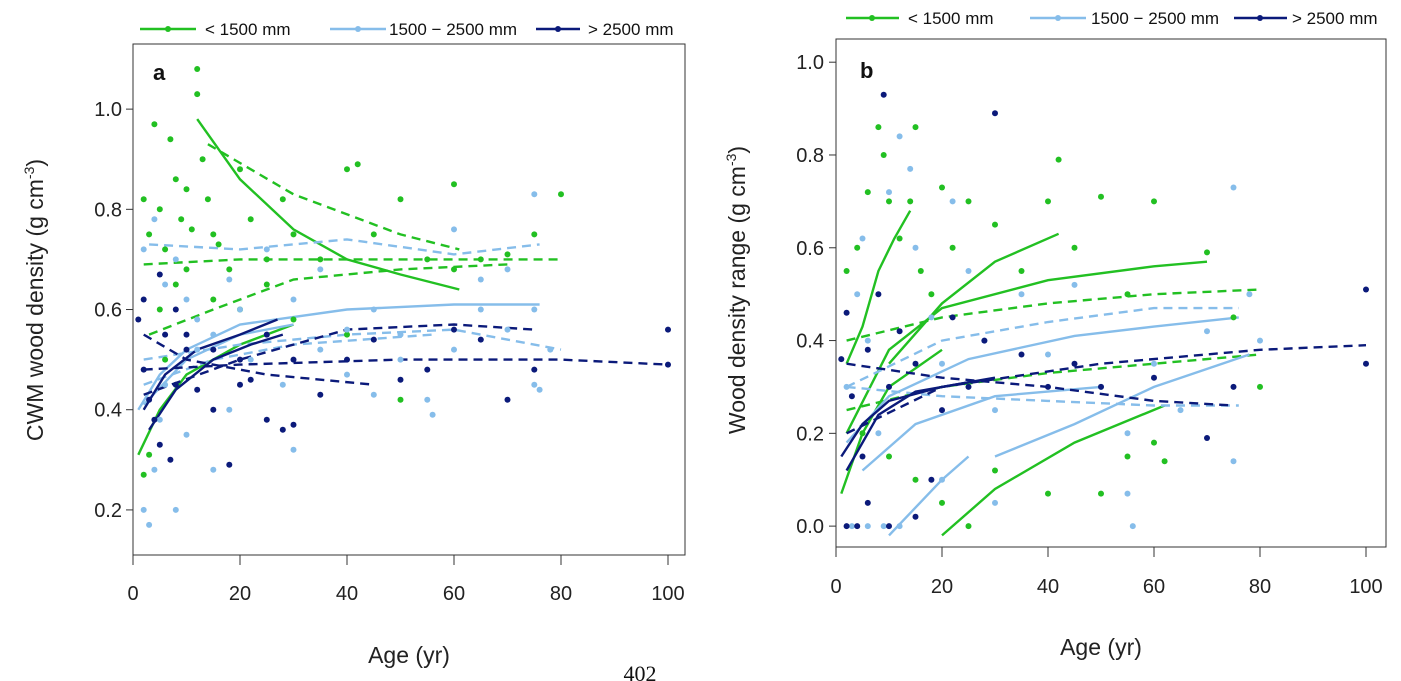 The image size is (1401, 681). Describe the element at coordinates (942, 587) in the screenshot. I see `x-tick-label-b: 20` at that location.